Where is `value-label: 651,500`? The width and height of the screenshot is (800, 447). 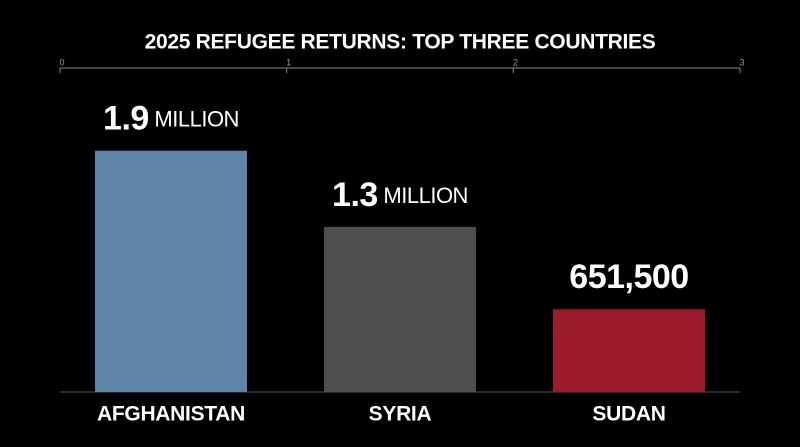 value-label: 651,500 is located at coordinates (628, 277).